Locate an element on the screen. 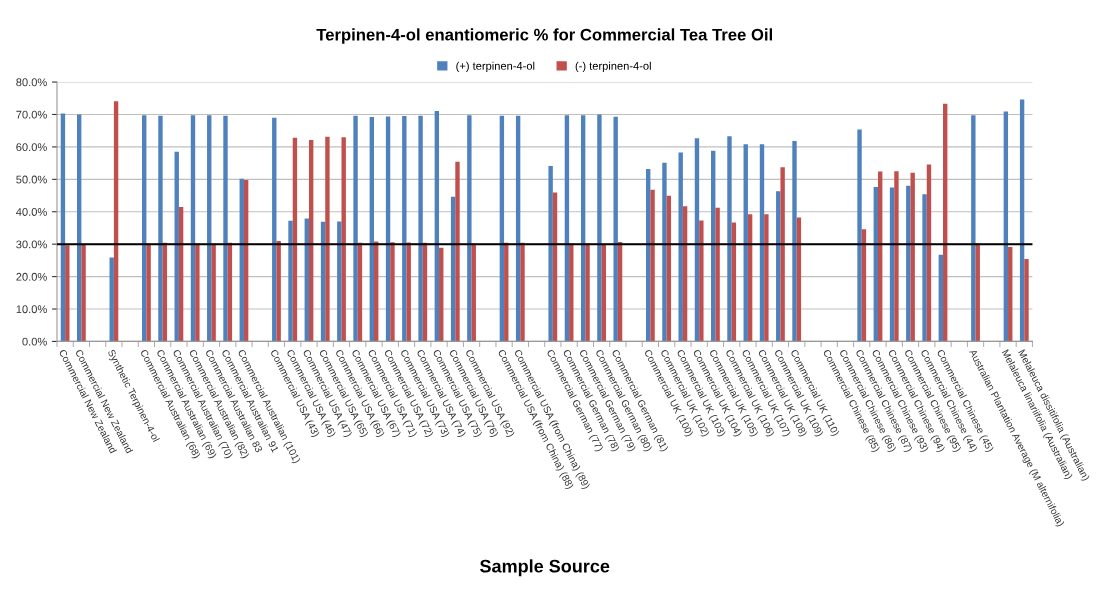  y-tick-label: 40.0% is located at coordinates (31, 212).